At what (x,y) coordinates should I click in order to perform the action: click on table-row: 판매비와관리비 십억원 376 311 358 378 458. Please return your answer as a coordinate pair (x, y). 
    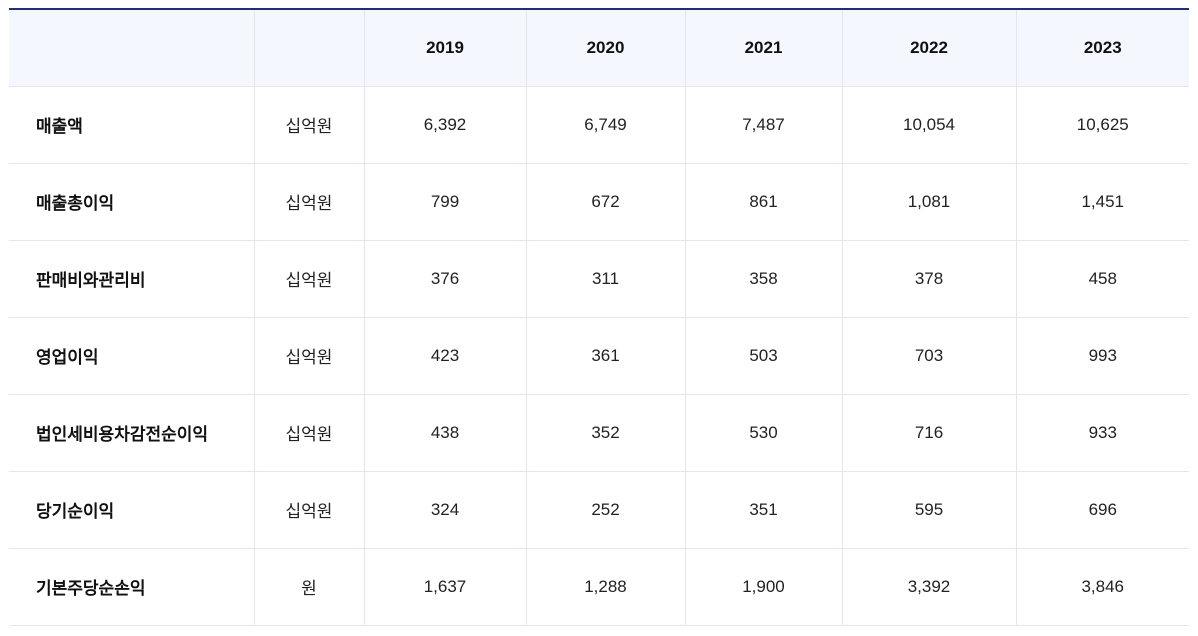
    Looking at the image, I should click on (599, 279).